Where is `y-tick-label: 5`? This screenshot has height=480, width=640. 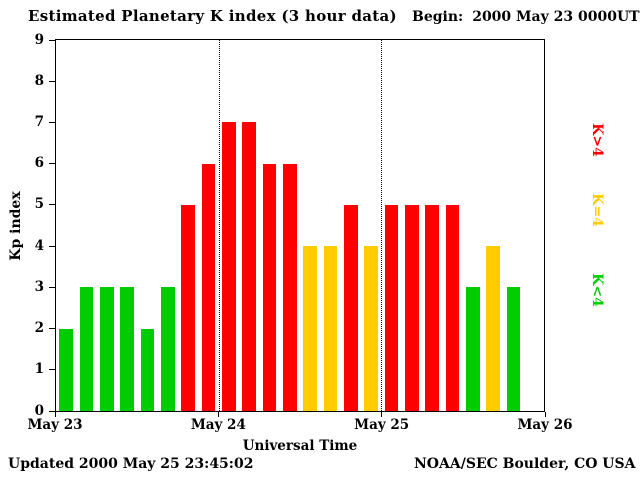
y-tick-label: 5 is located at coordinates (39, 204).